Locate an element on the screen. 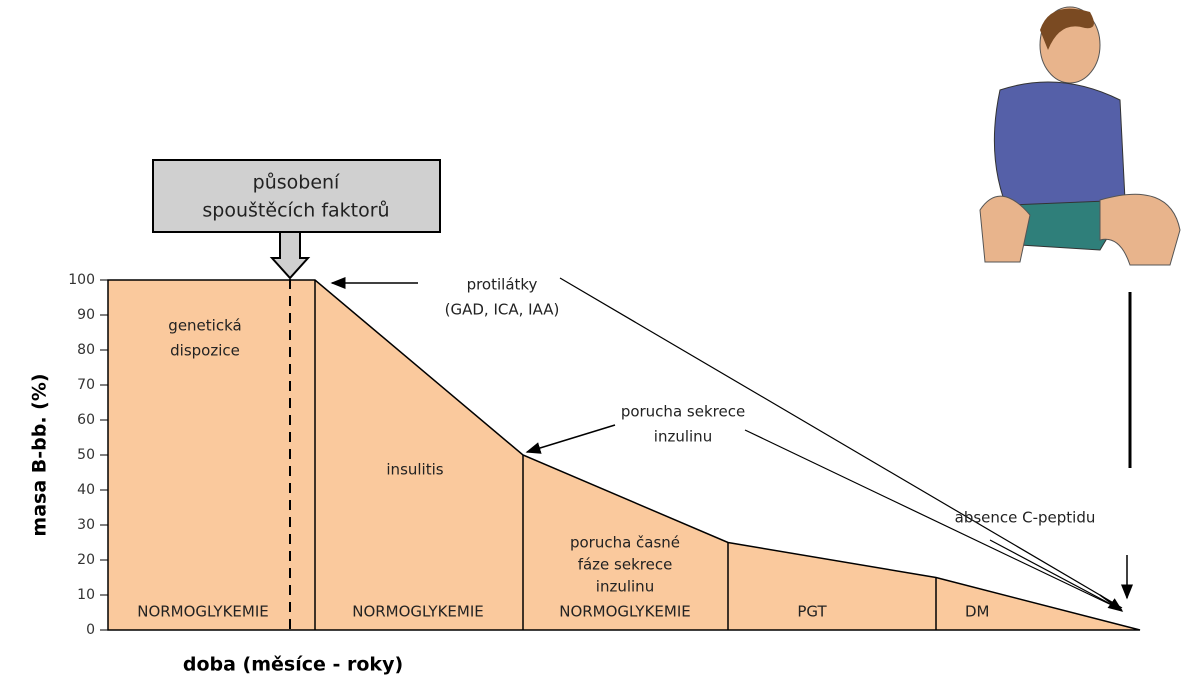  y-tick-label: 30 is located at coordinates (86, 525).